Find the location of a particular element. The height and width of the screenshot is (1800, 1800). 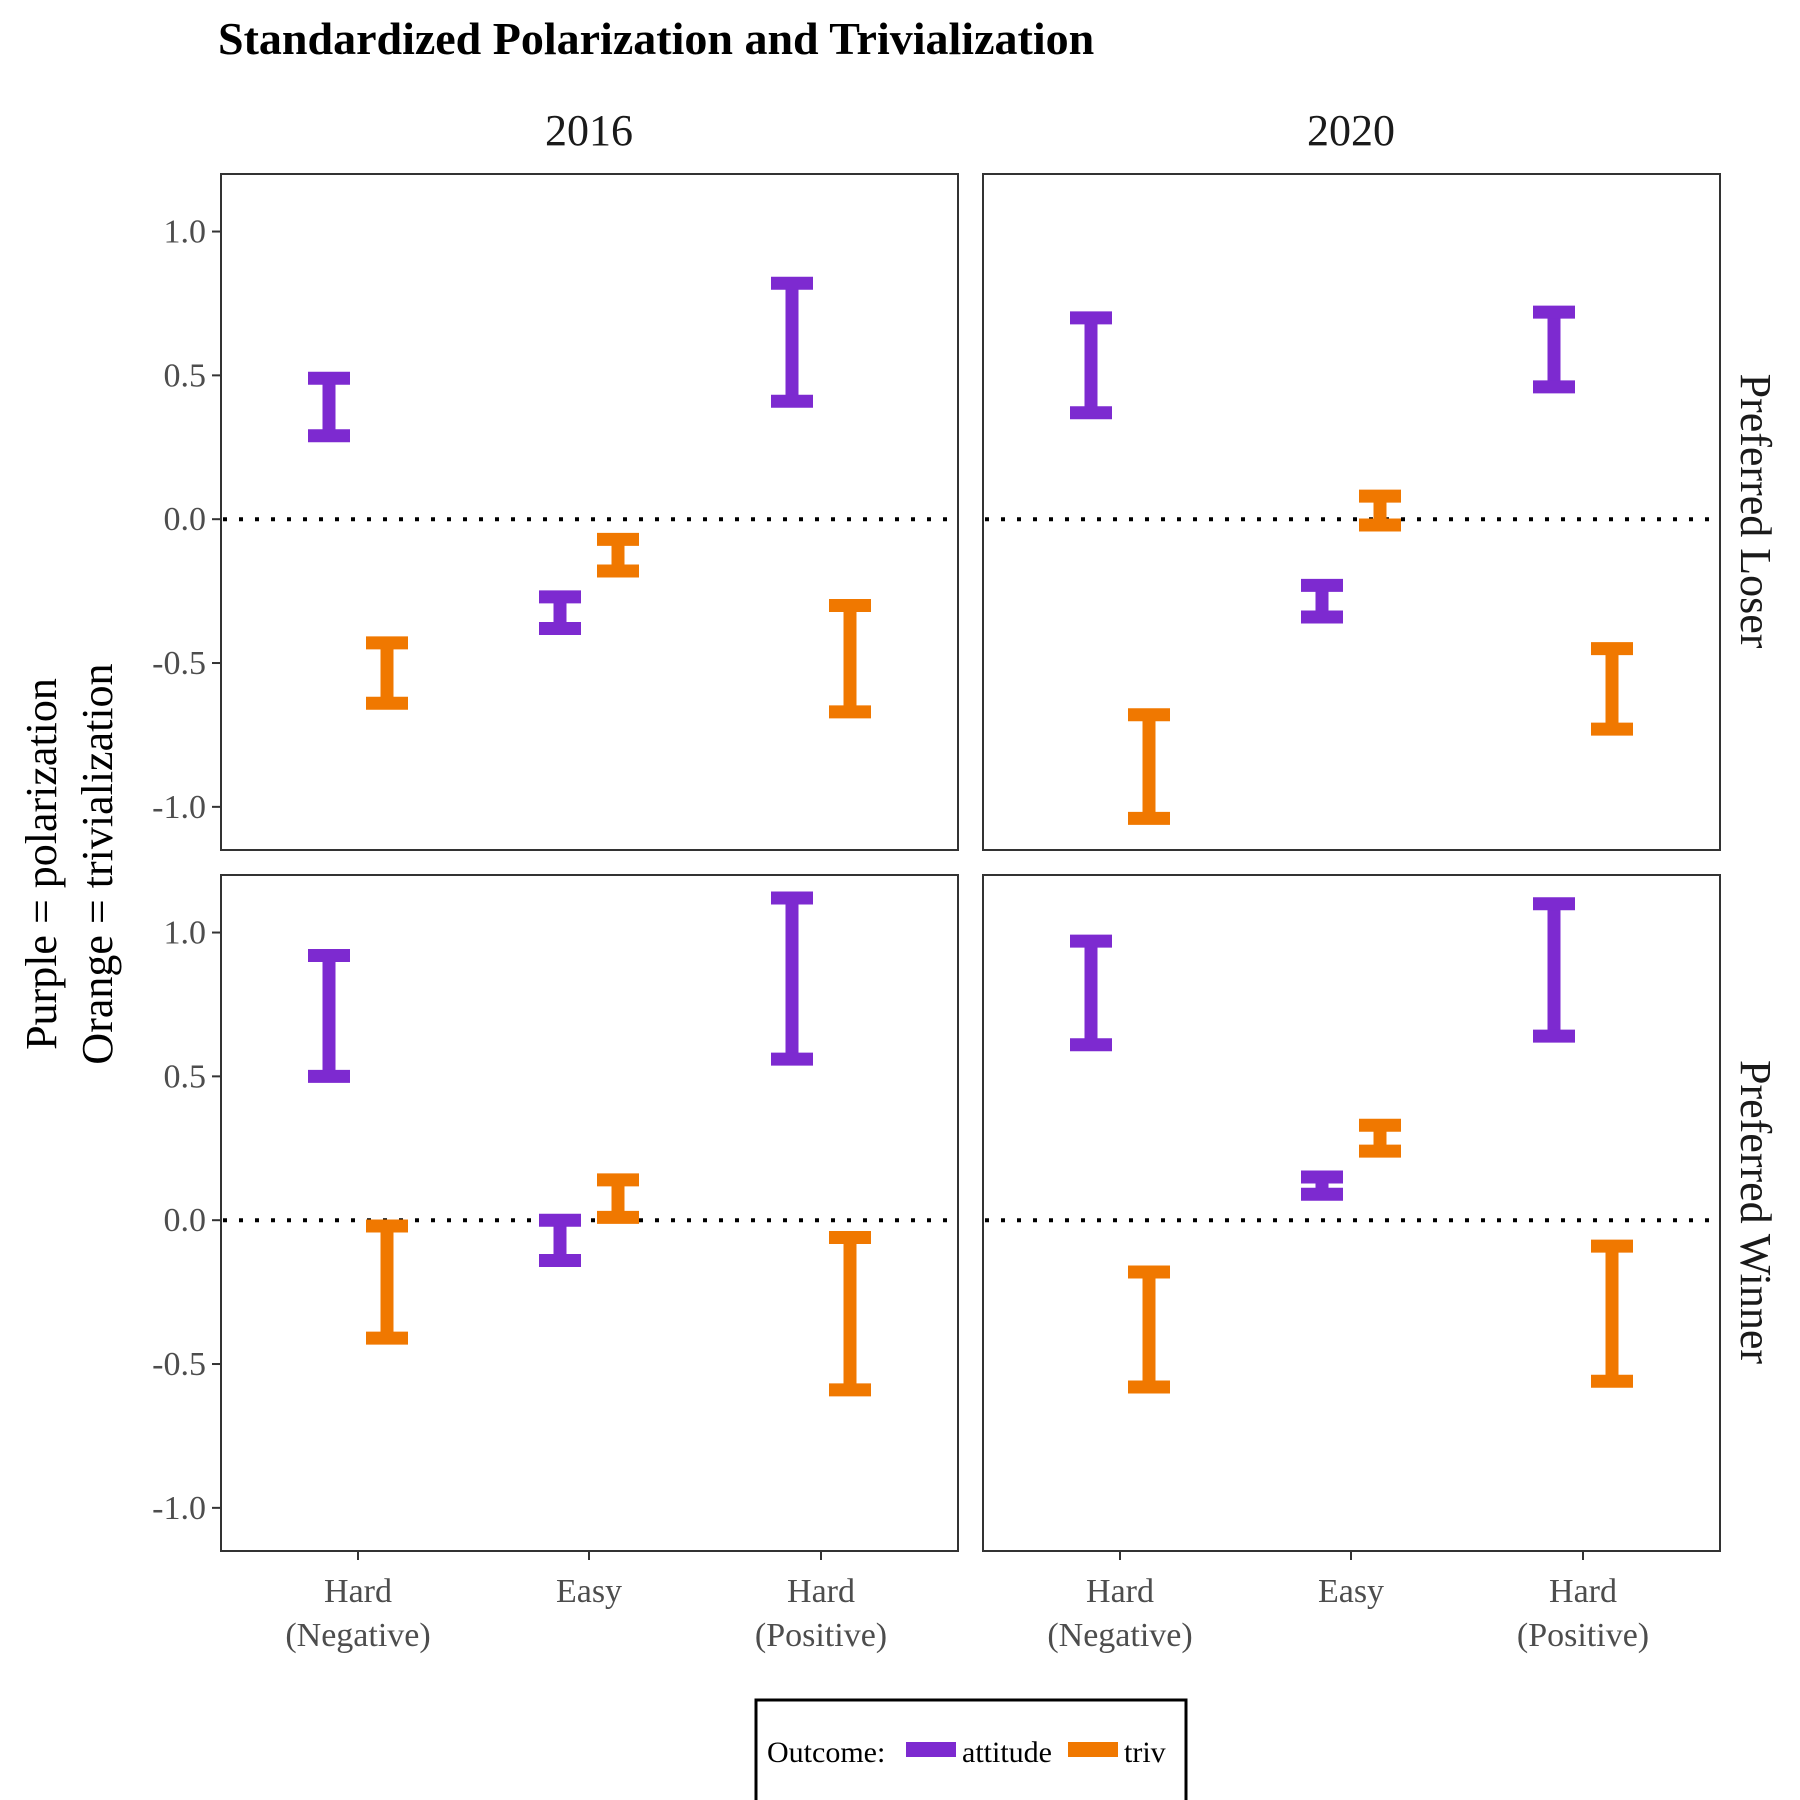

row-strip-preferred-loser: Preferred Loser is located at coordinates (1755, 511).